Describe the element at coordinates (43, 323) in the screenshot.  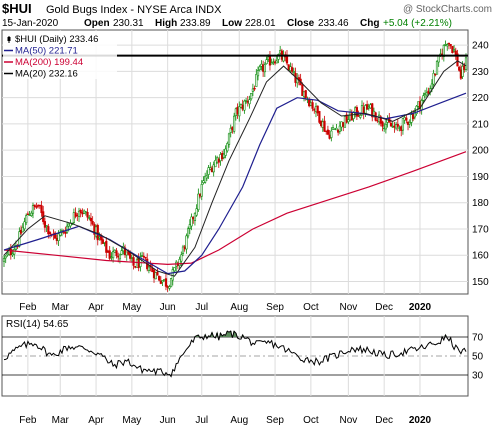
I see `rsi-label-bg` at that location.